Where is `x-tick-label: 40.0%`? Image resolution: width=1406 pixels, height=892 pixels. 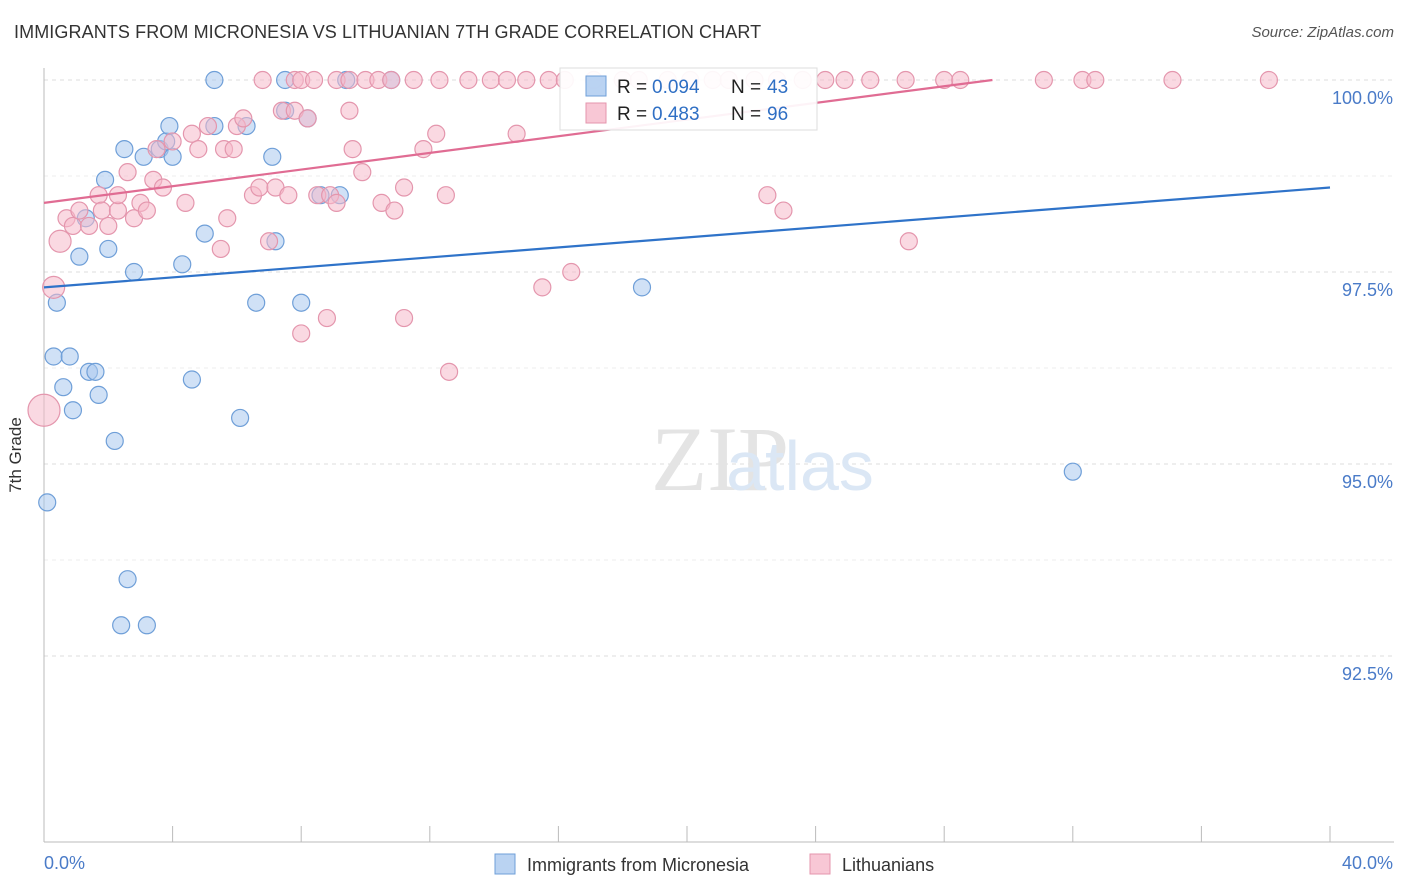
x-tick-label: 40.0% is located at coordinates (1367, 863).